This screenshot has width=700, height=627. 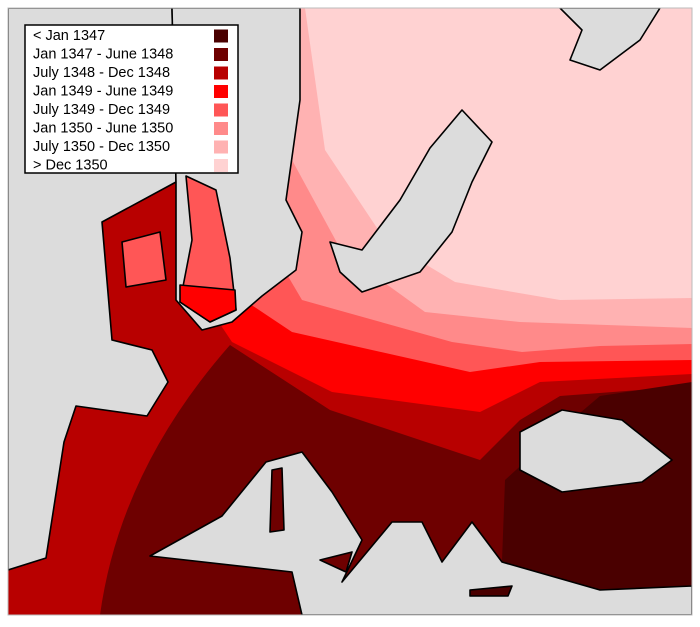 What do you see at coordinates (596, 451) in the screenshot?
I see `black-sea` at bounding box center [596, 451].